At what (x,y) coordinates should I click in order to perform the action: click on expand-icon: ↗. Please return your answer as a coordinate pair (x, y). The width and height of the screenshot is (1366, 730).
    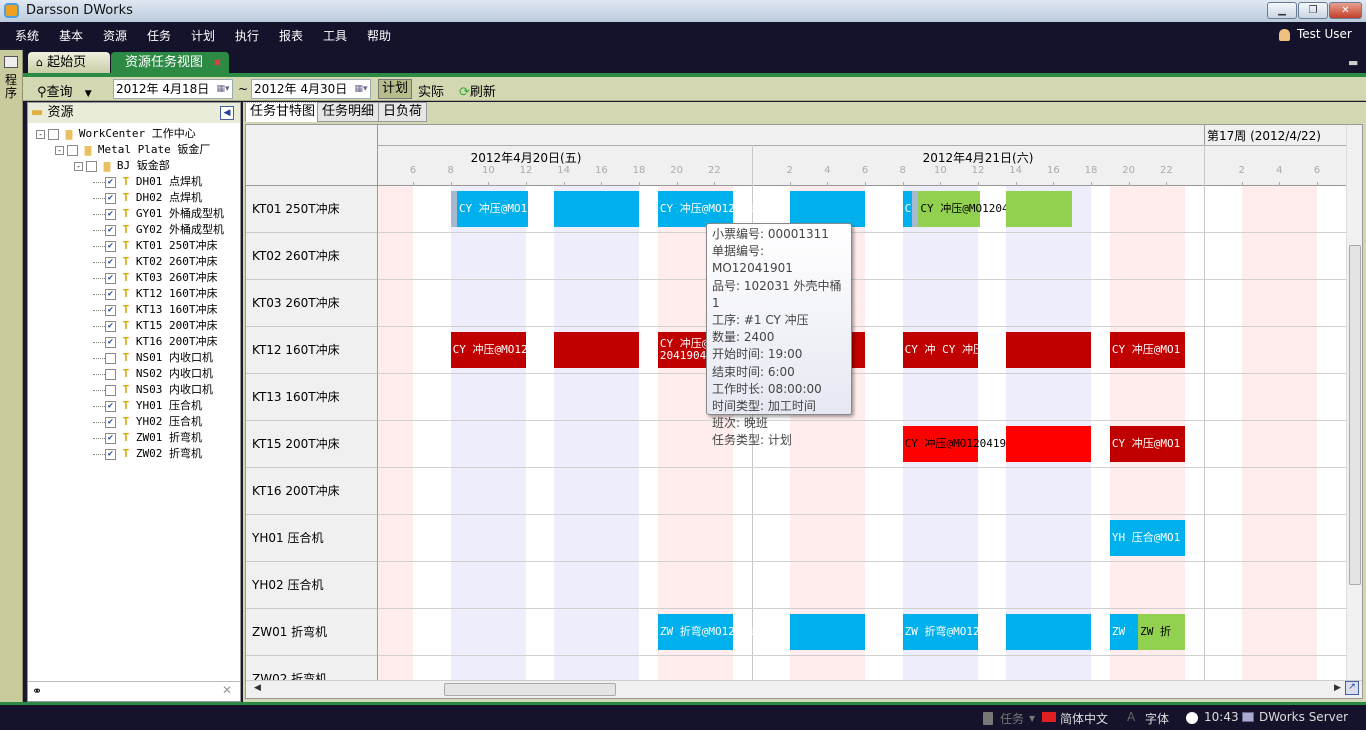
    Looking at the image, I should click on (1352, 688).